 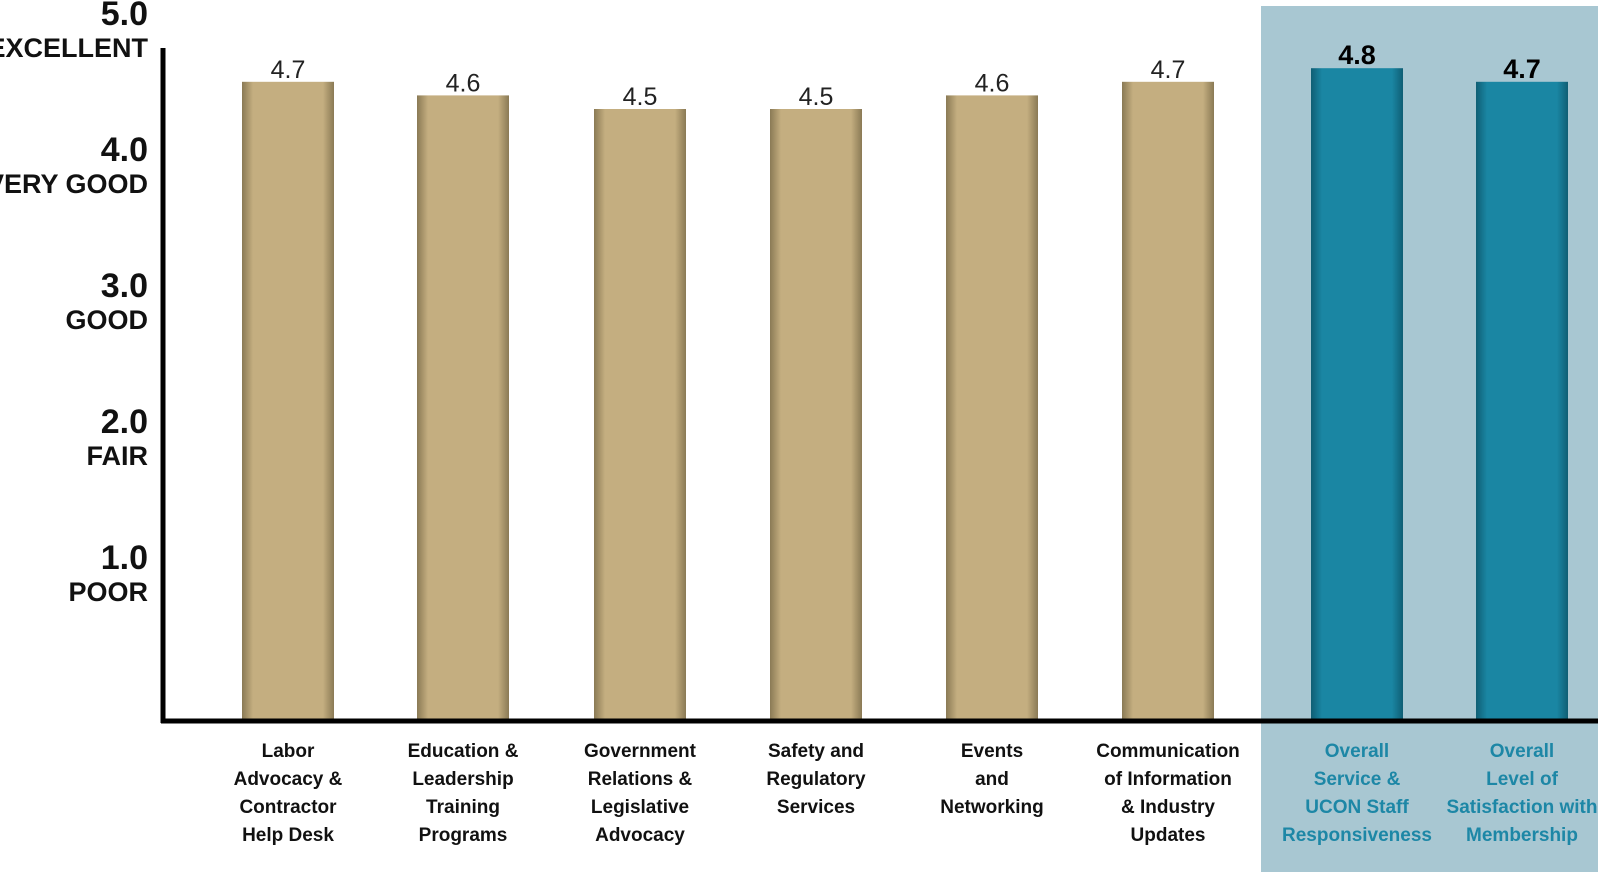 What do you see at coordinates (463, 807) in the screenshot?
I see `category-label-line: Training` at bounding box center [463, 807].